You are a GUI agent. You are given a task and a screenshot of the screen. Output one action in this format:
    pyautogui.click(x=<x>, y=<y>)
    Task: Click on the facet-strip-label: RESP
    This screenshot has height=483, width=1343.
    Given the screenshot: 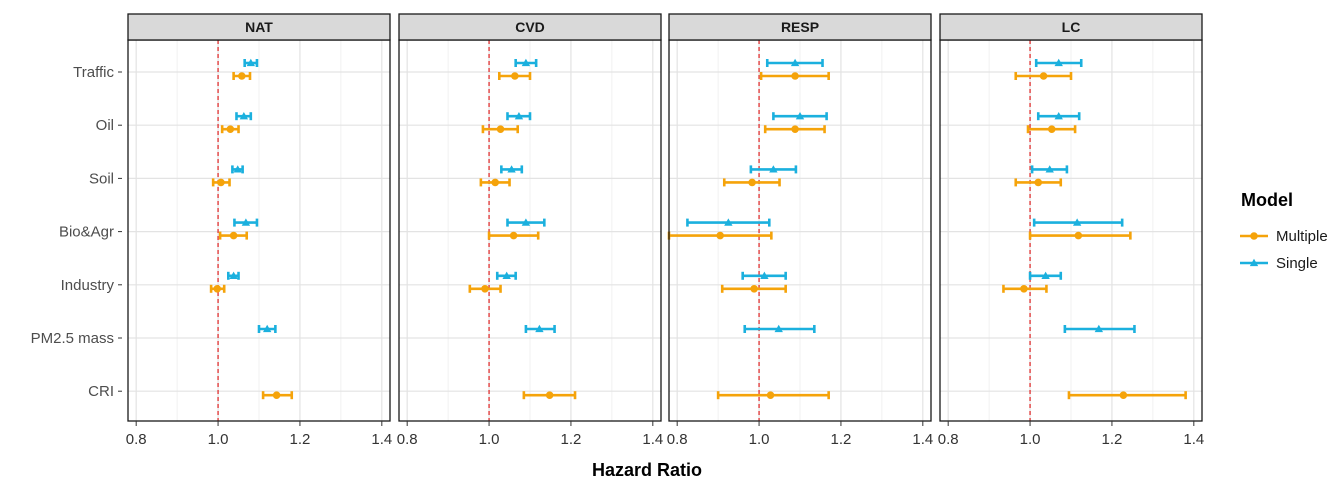 What is the action you would take?
    pyautogui.click(x=800, y=27)
    